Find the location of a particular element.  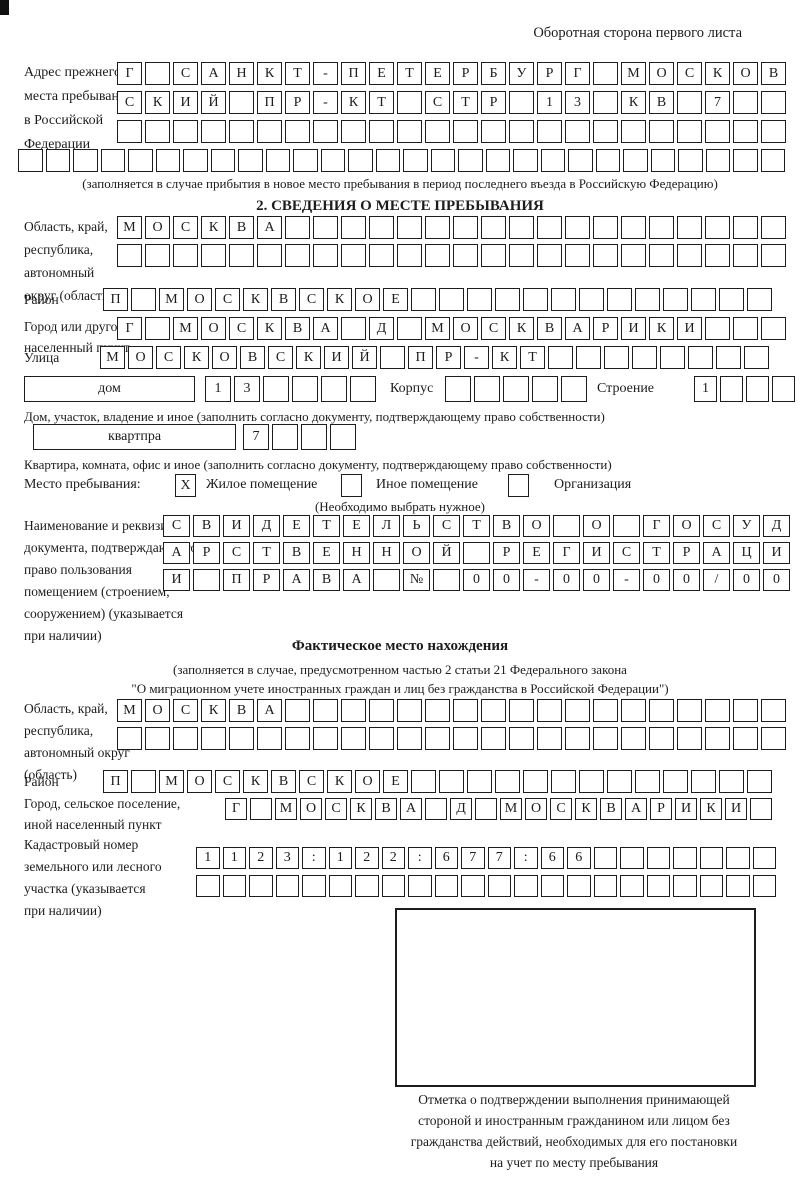

scan-artifact is located at coordinates (4, 7).